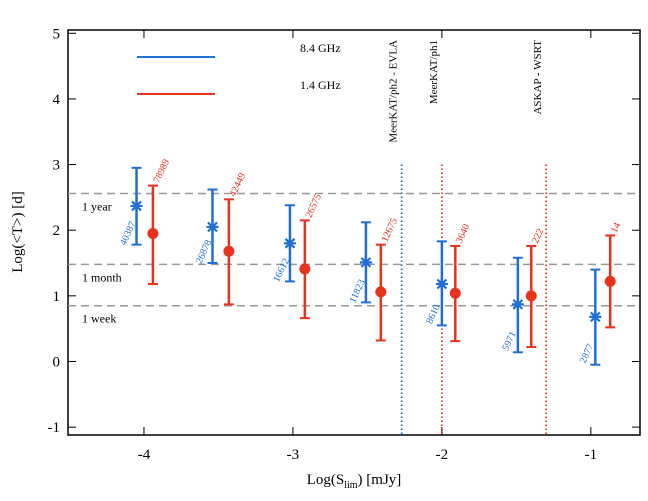  Describe the element at coordinates (57, 297) in the screenshot. I see `y-tick-label: 1` at that location.